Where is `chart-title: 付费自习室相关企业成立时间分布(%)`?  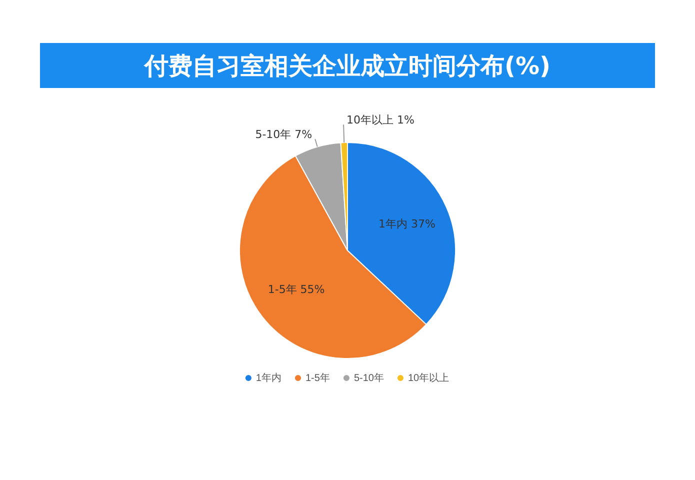 chart-title: 付费自习室相关企业成立时间分布(%) is located at coordinates (347, 65).